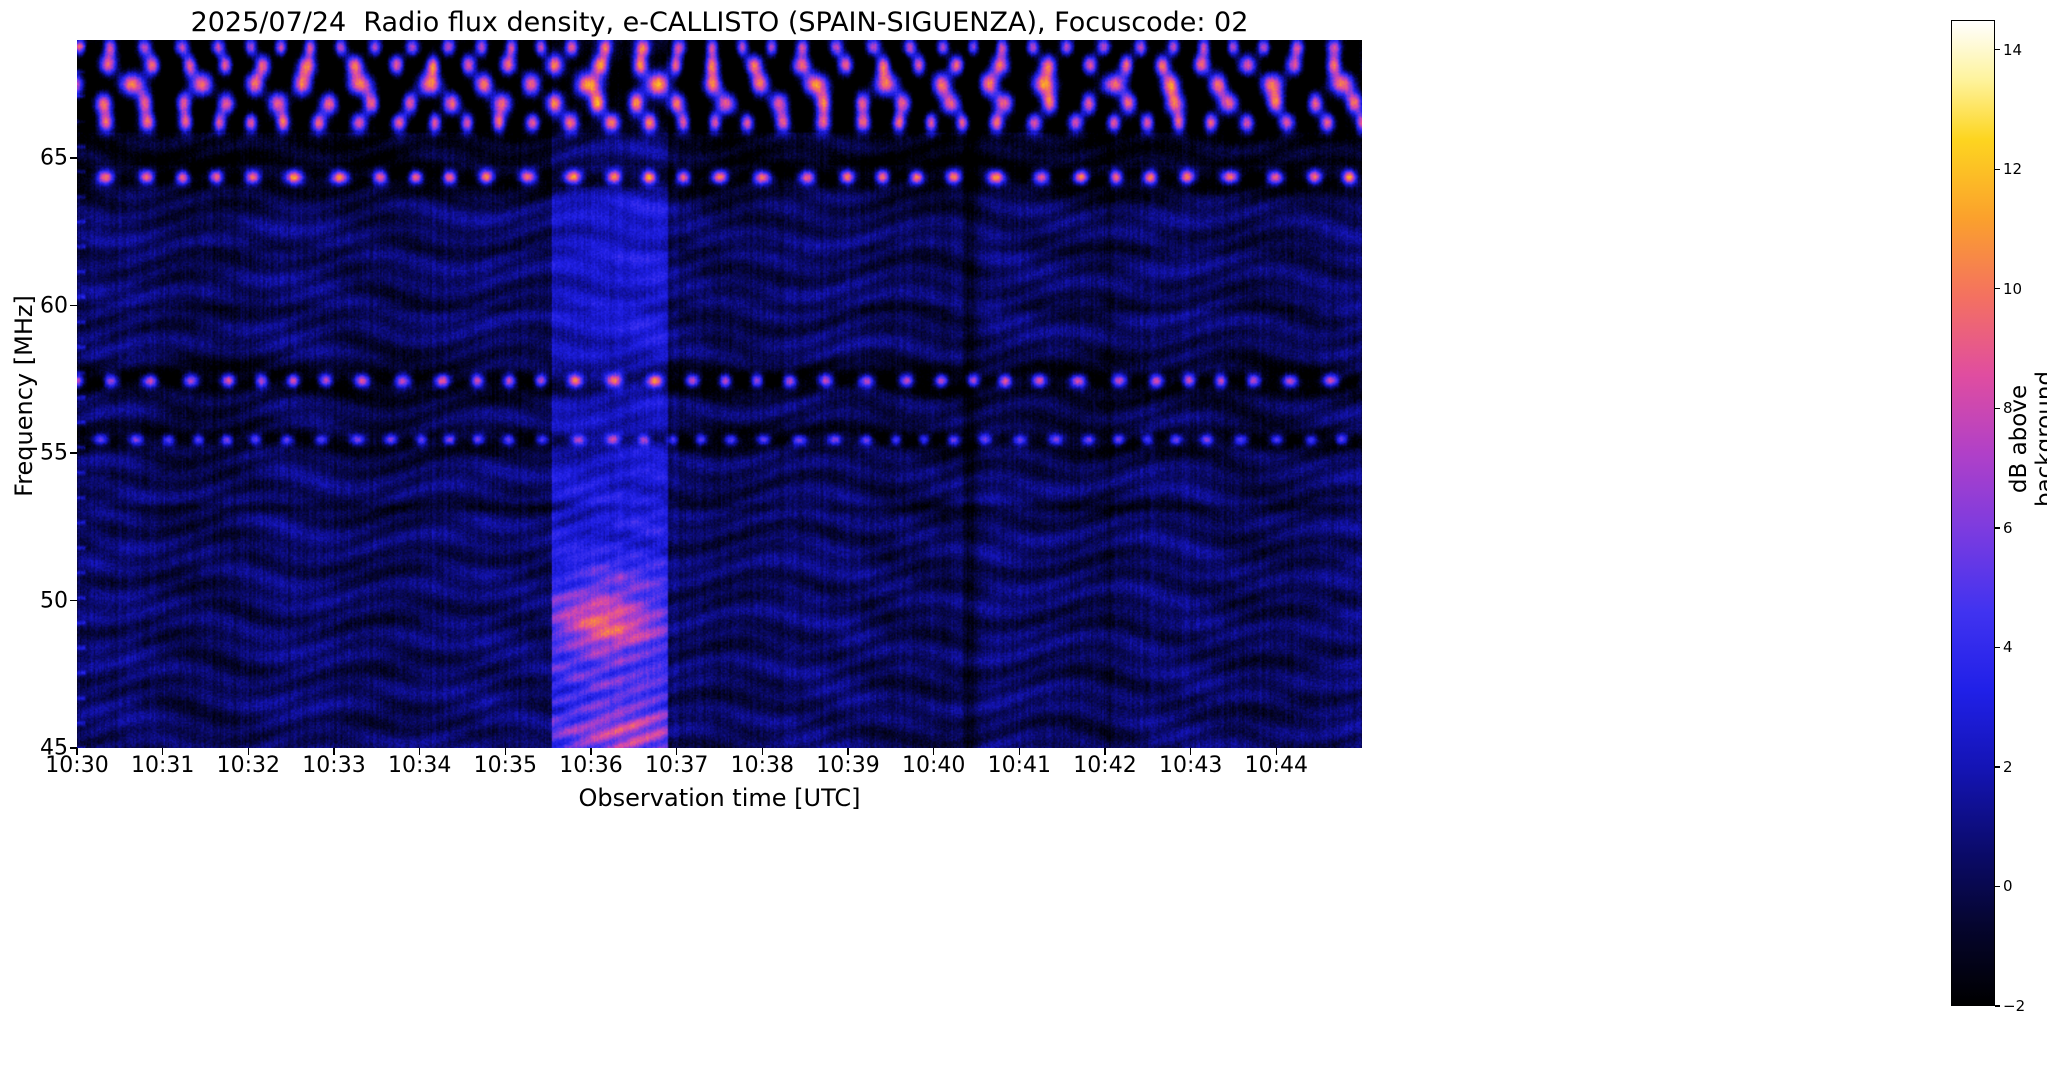 Image resolution: width=2047 pixels, height=1067 pixels. I want to click on x-tick-label: 10:31, so click(162, 765).